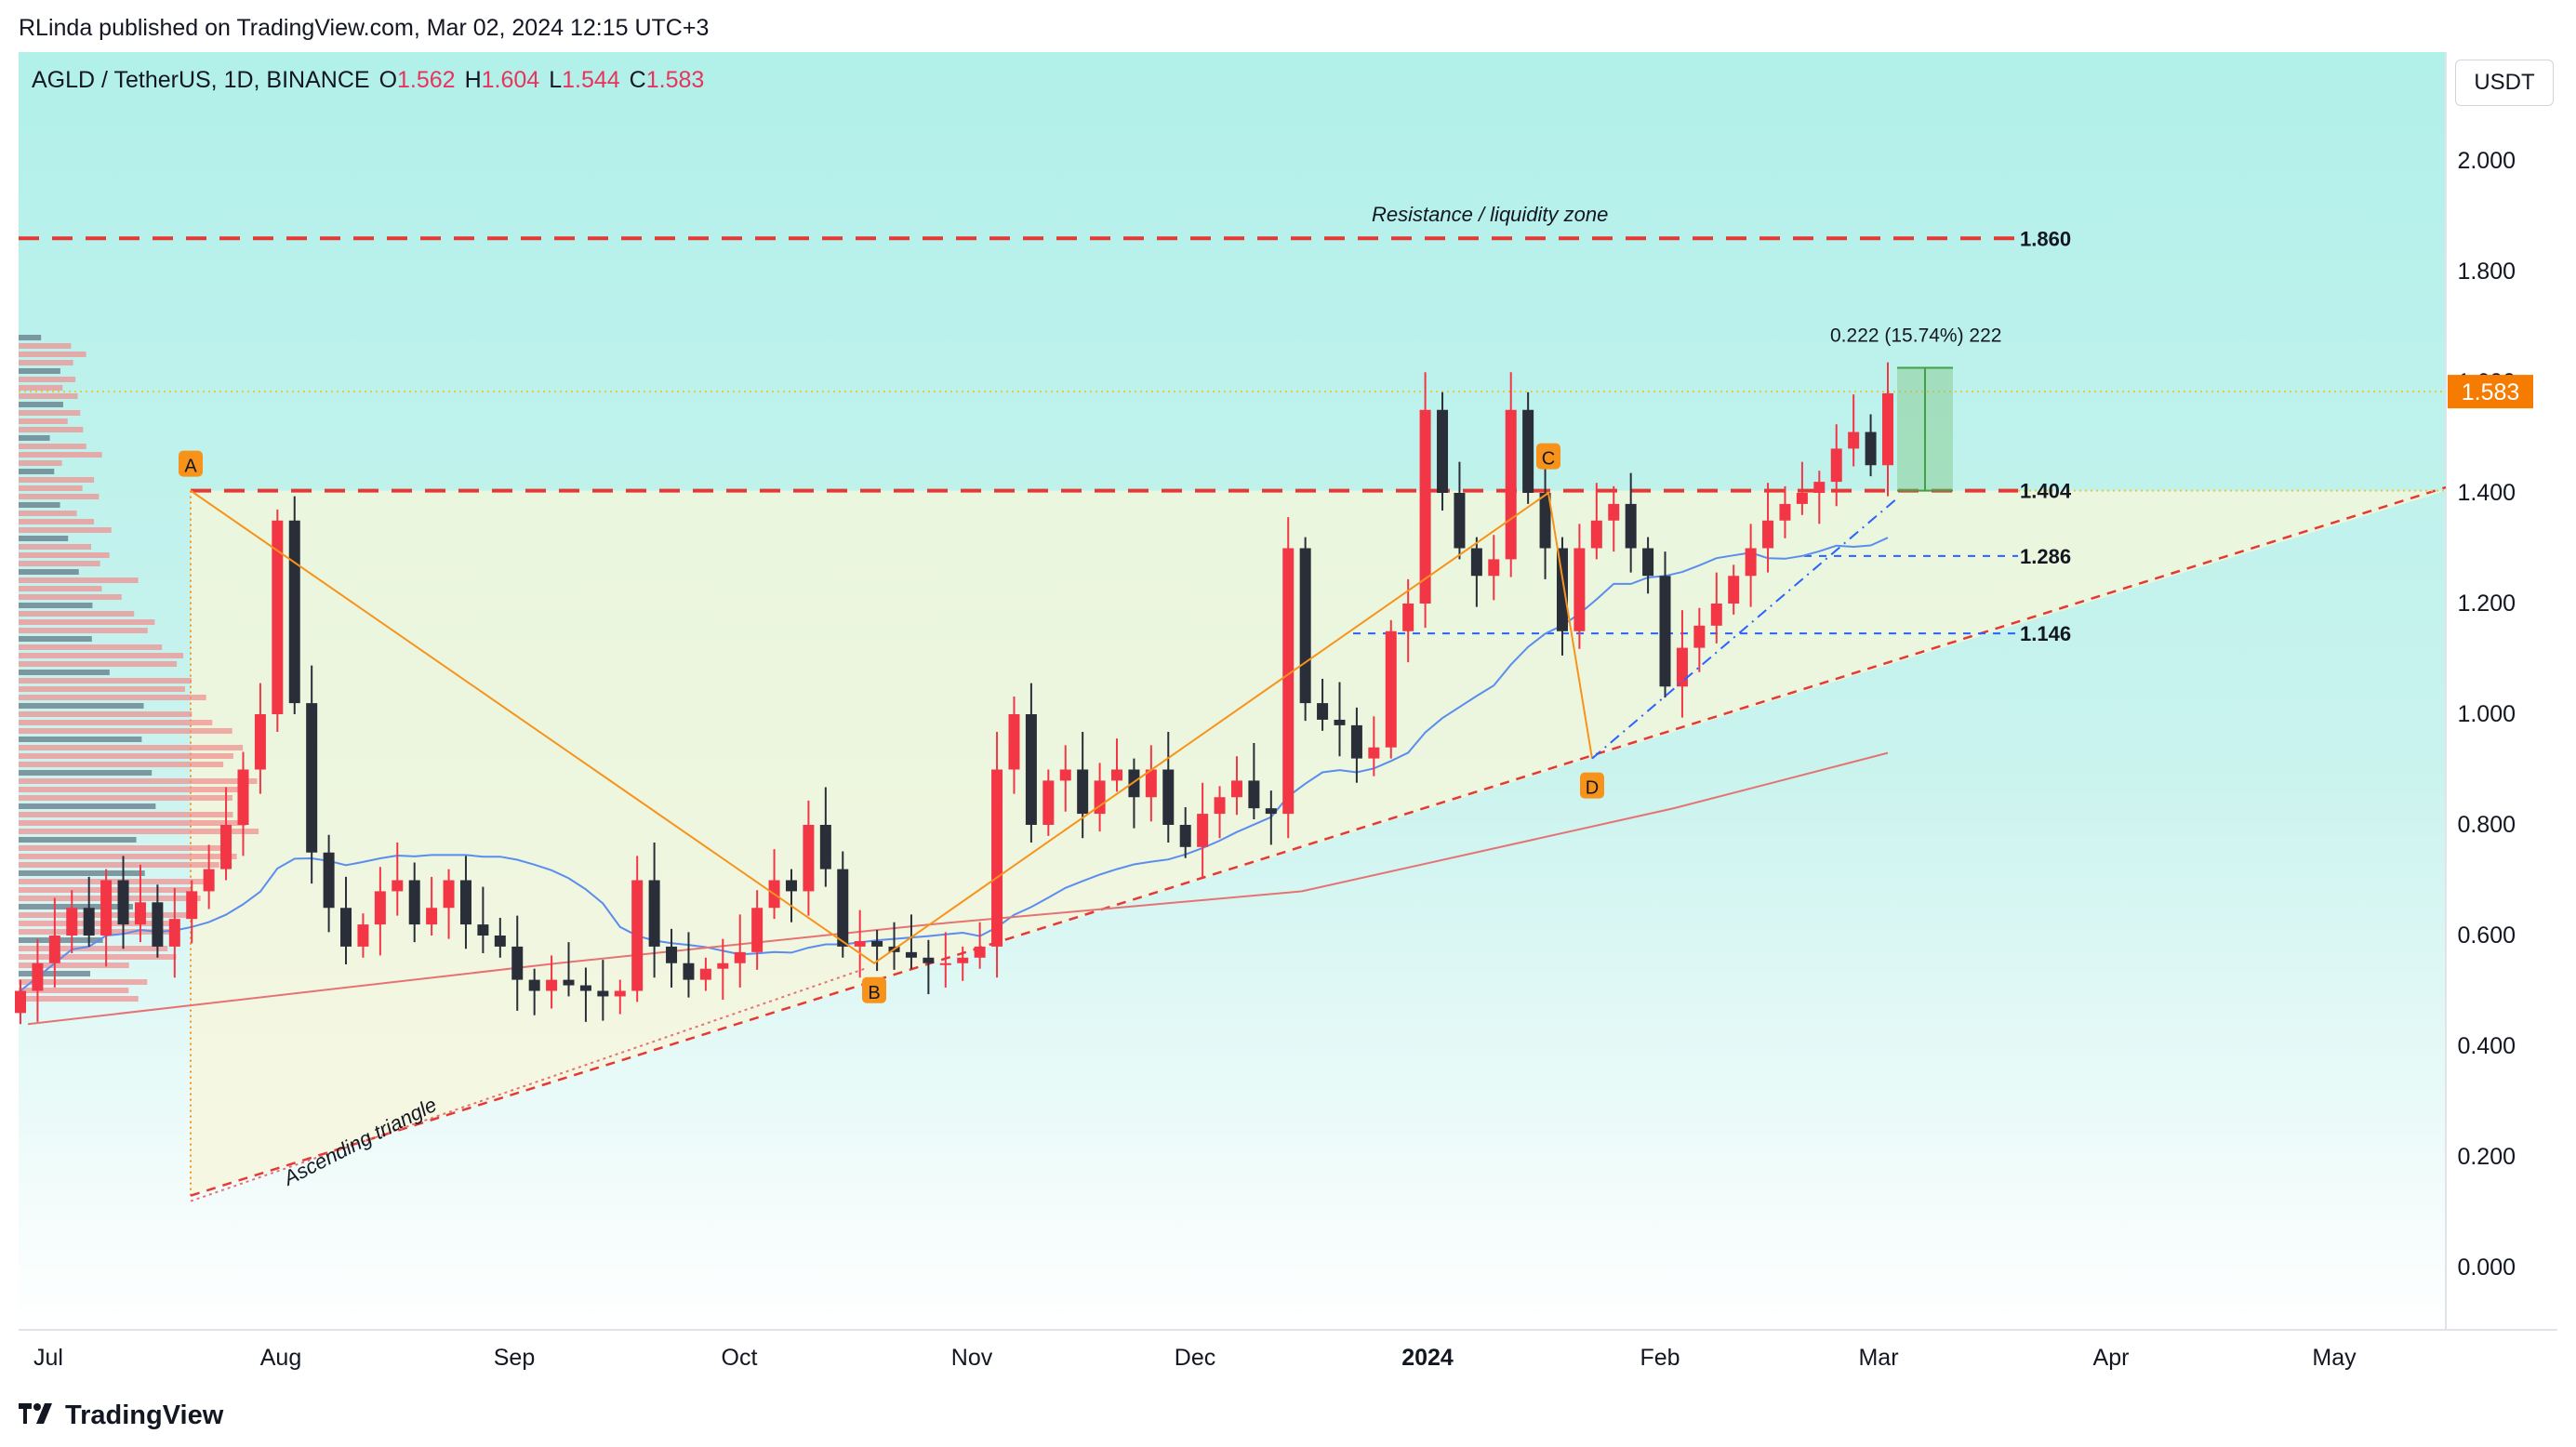 This screenshot has height=1447, width=2576. Describe the element at coordinates (48, 1358) in the screenshot. I see `x-tick-label: Jul` at that location.